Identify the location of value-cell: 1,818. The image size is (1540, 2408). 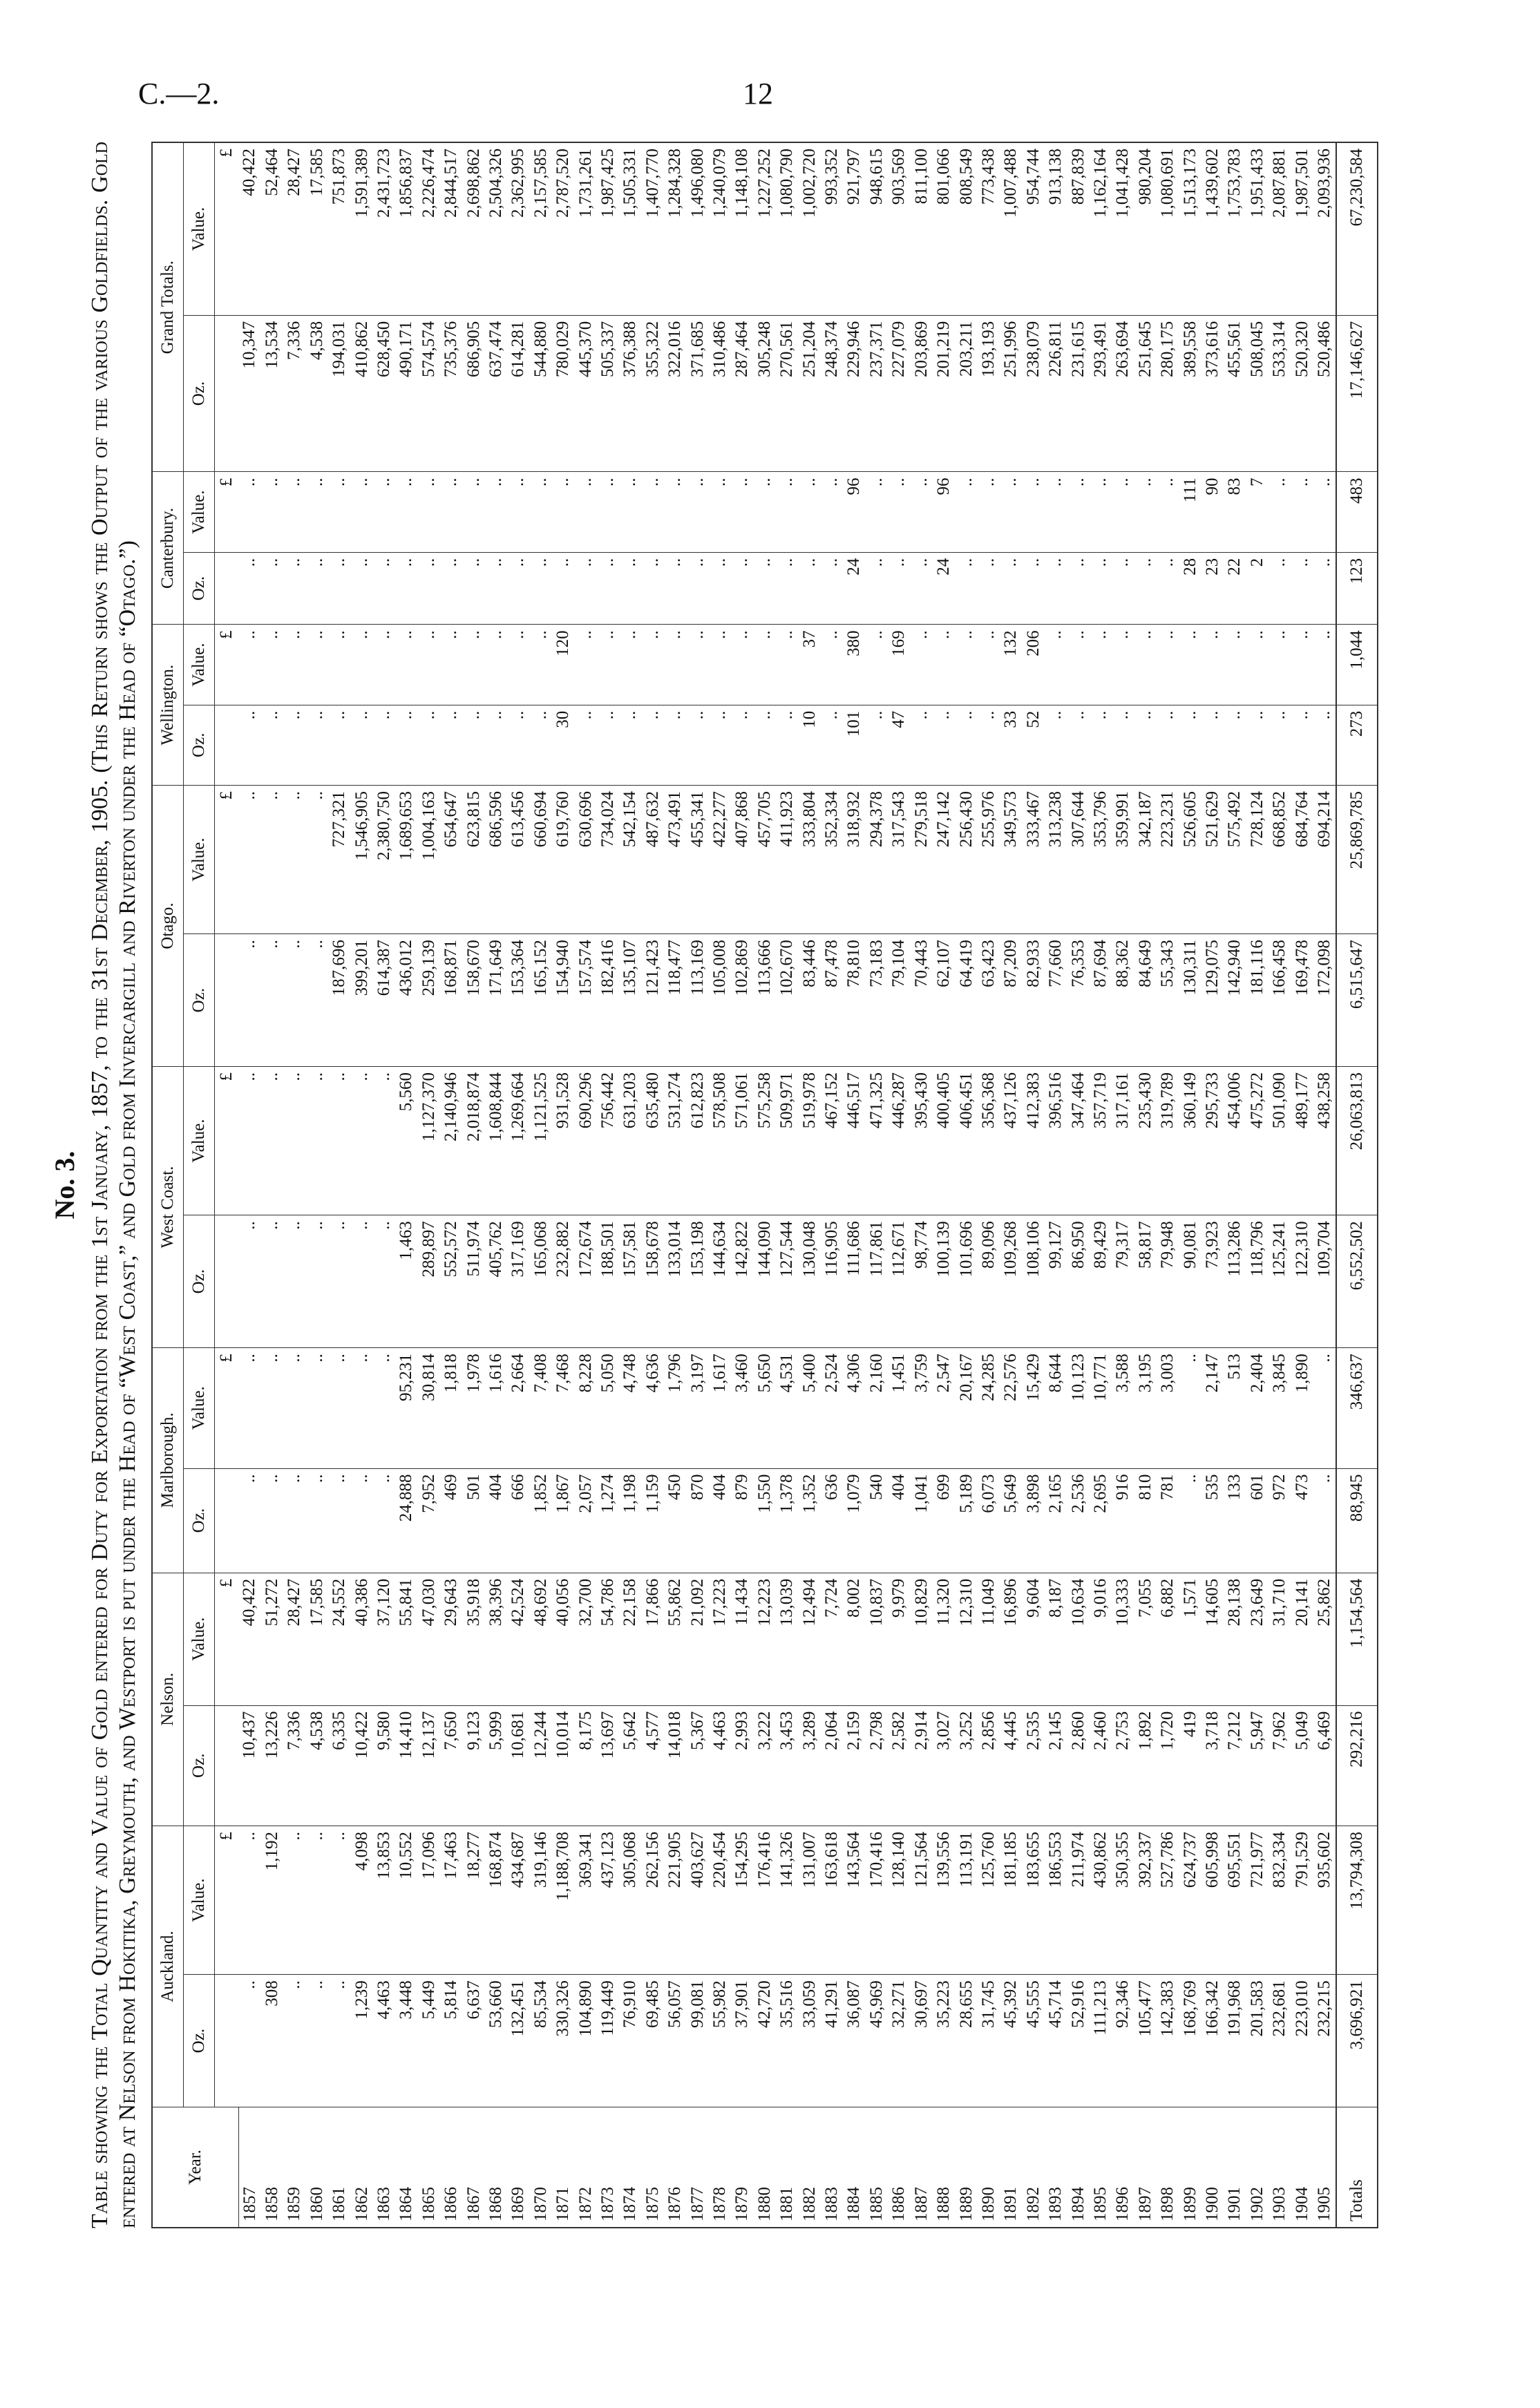
(451, 1408).